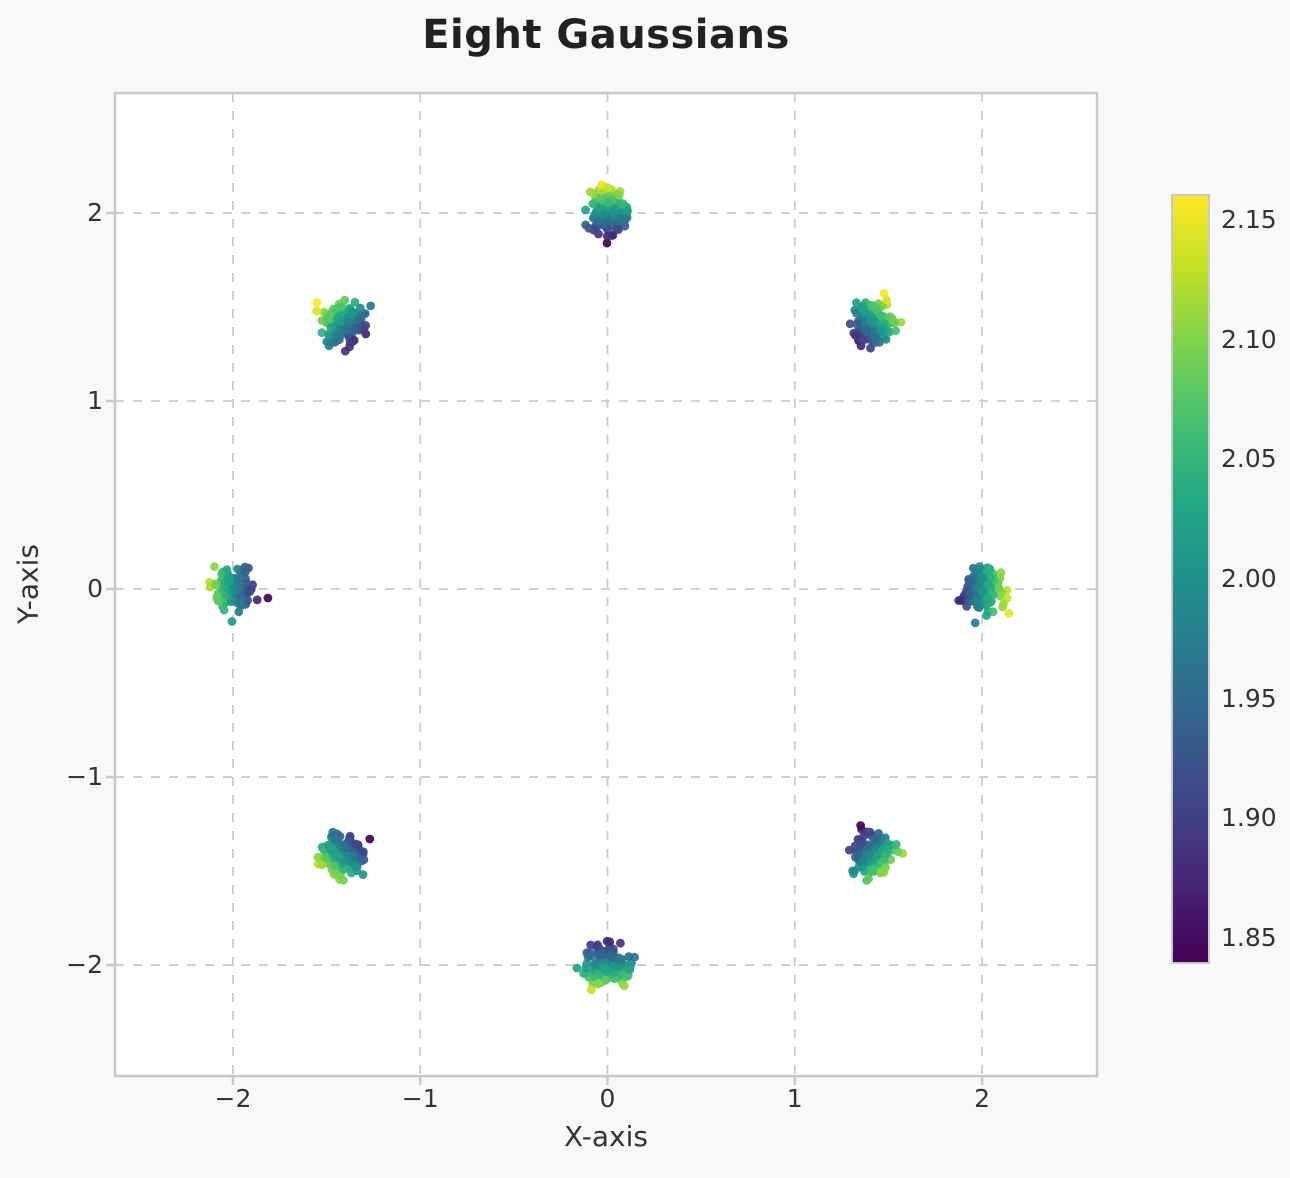 This screenshot has width=1290, height=1178. Describe the element at coordinates (95, 212) in the screenshot. I see `y-tick-label: 2` at that location.